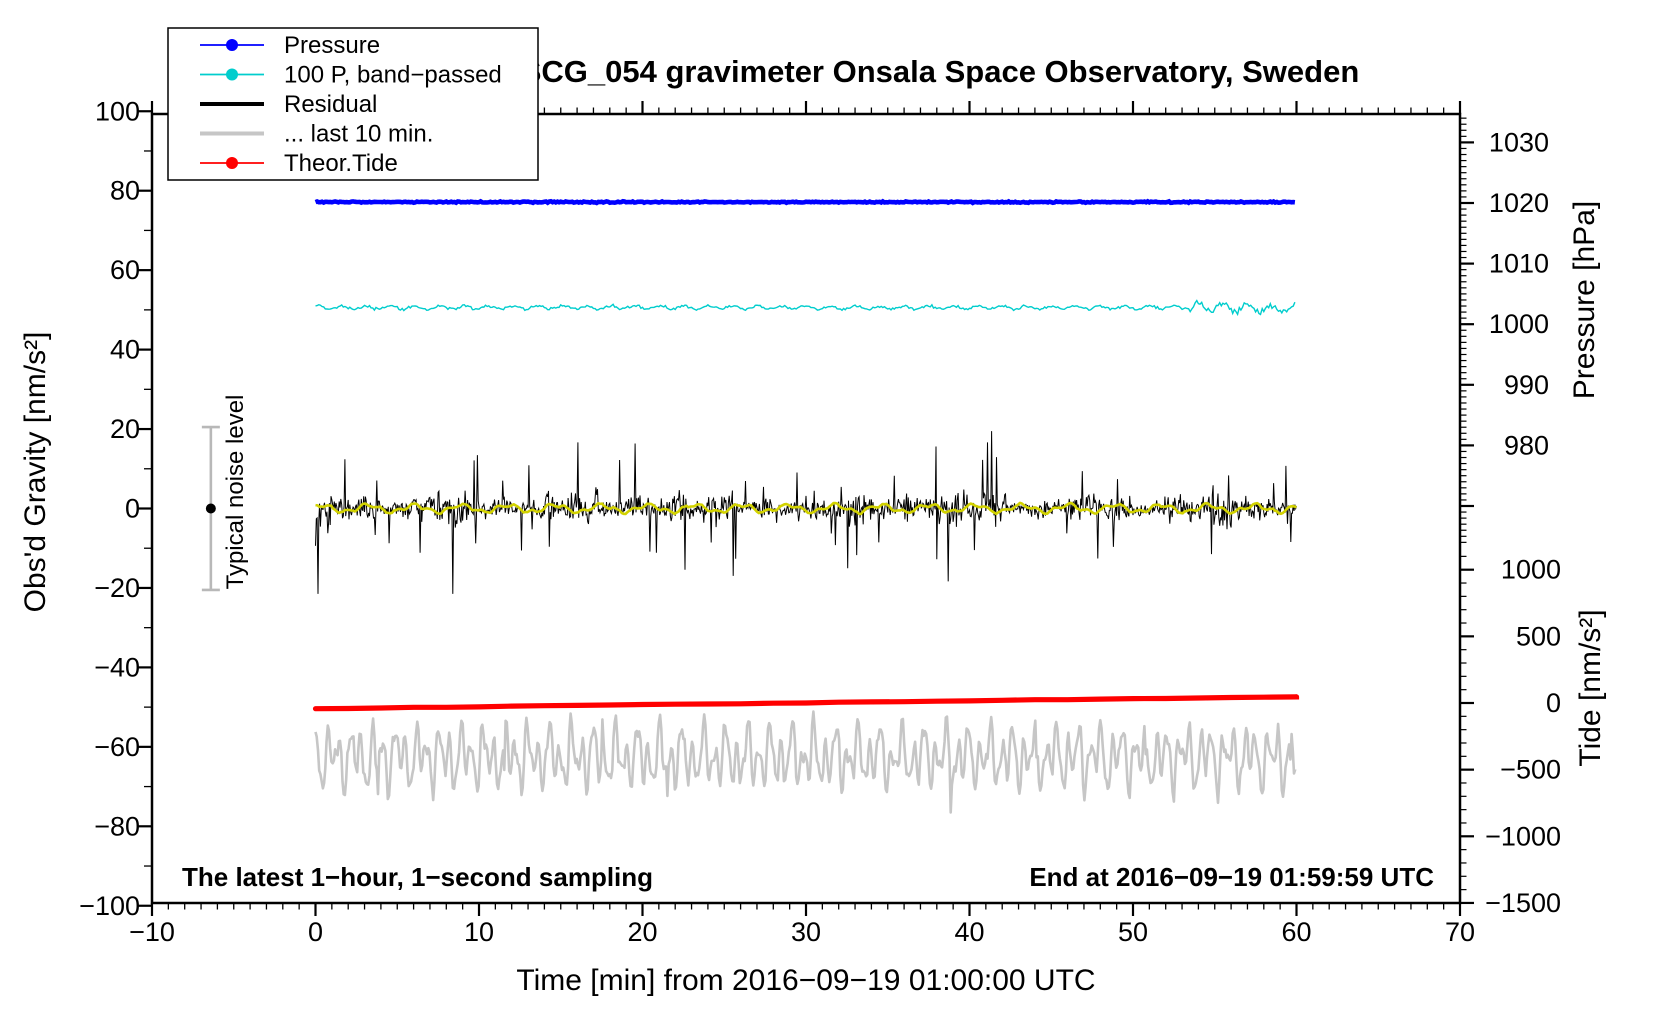 The image size is (1660, 1025). What do you see at coordinates (315, 932) in the screenshot?
I see `x-tick-label: 0` at bounding box center [315, 932].